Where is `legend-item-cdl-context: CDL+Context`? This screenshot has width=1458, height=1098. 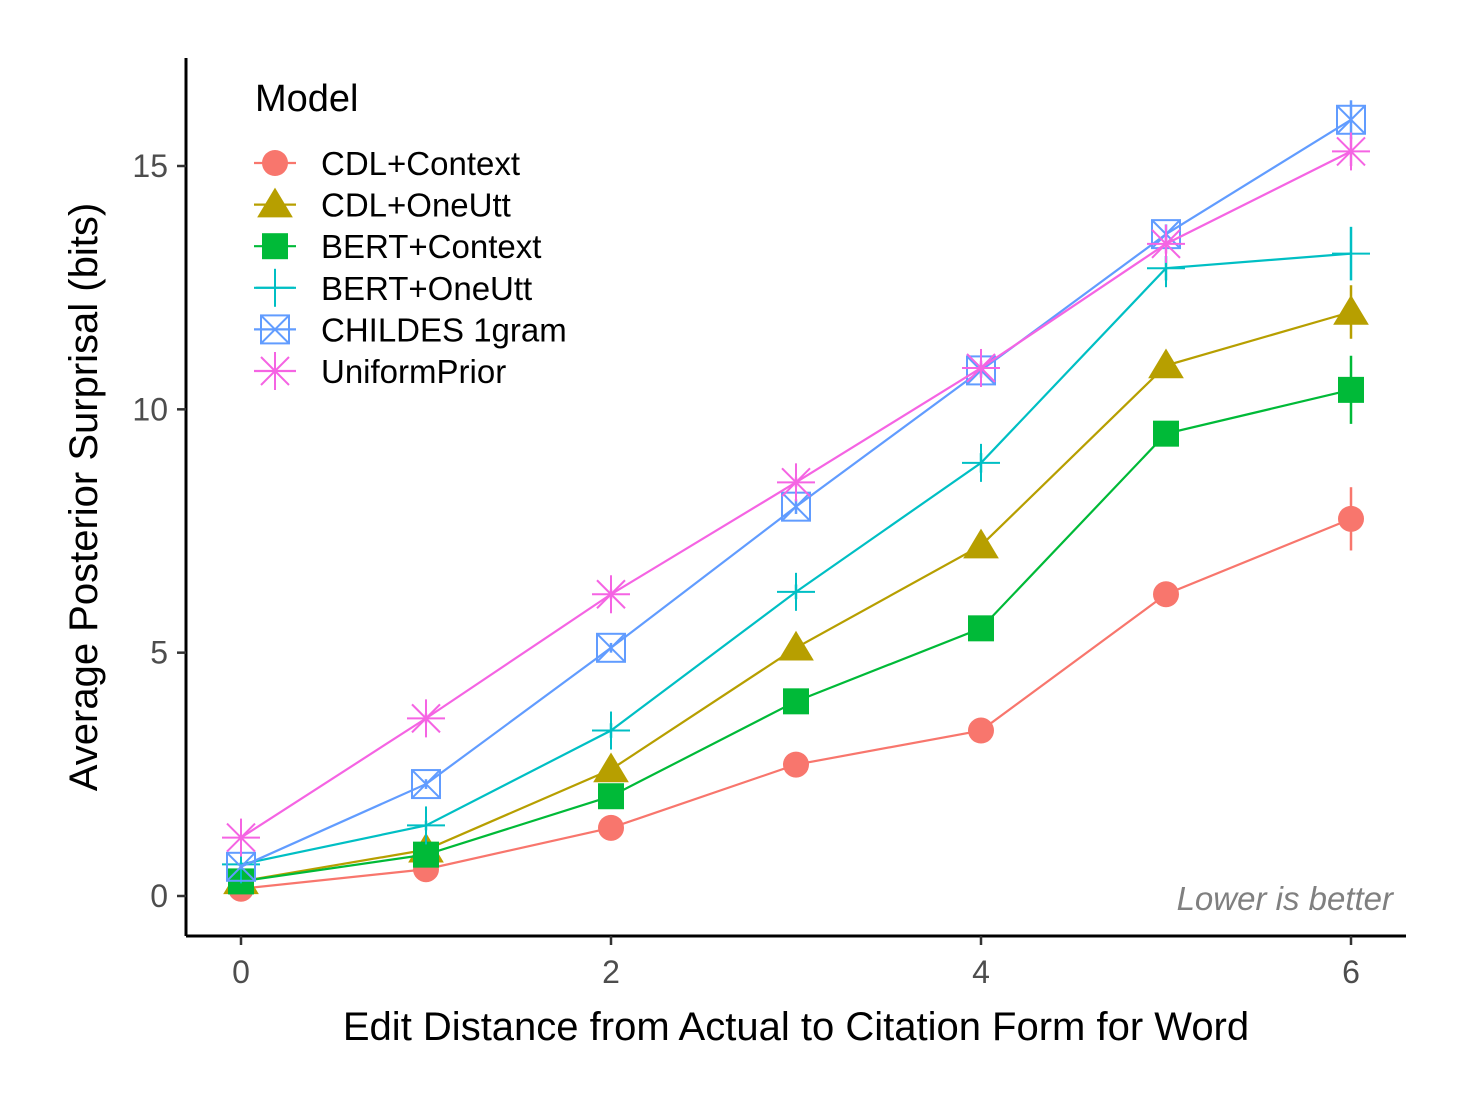
legend-item-cdl-context: CDL+Context is located at coordinates (387, 163).